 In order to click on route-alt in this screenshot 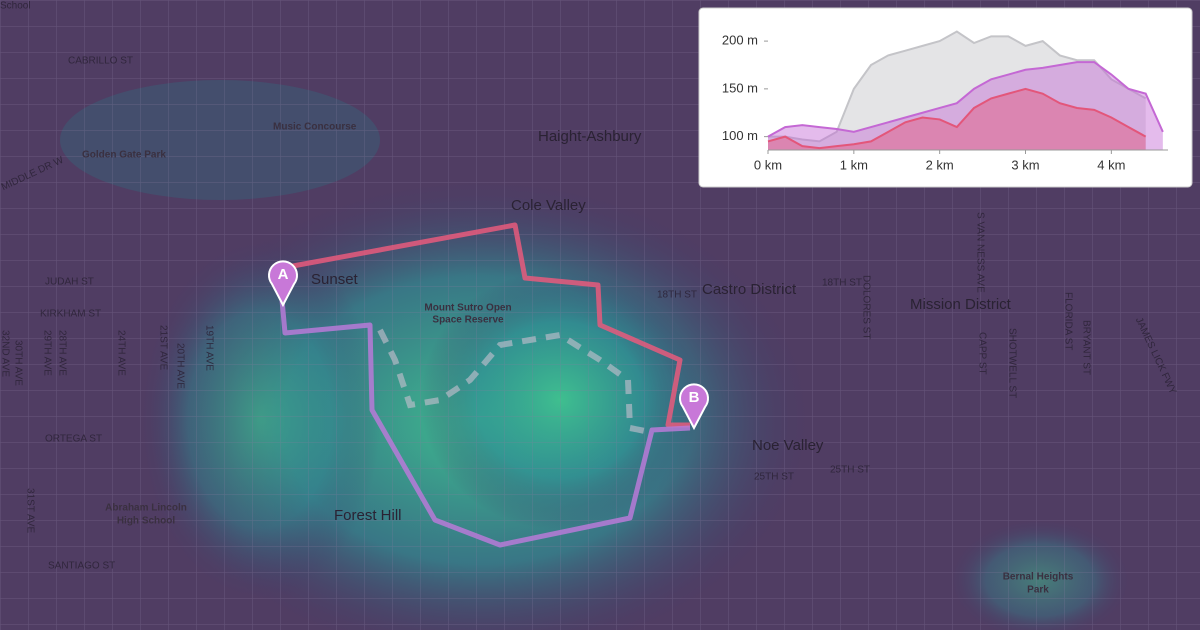, I will do `click(514, 381)`.